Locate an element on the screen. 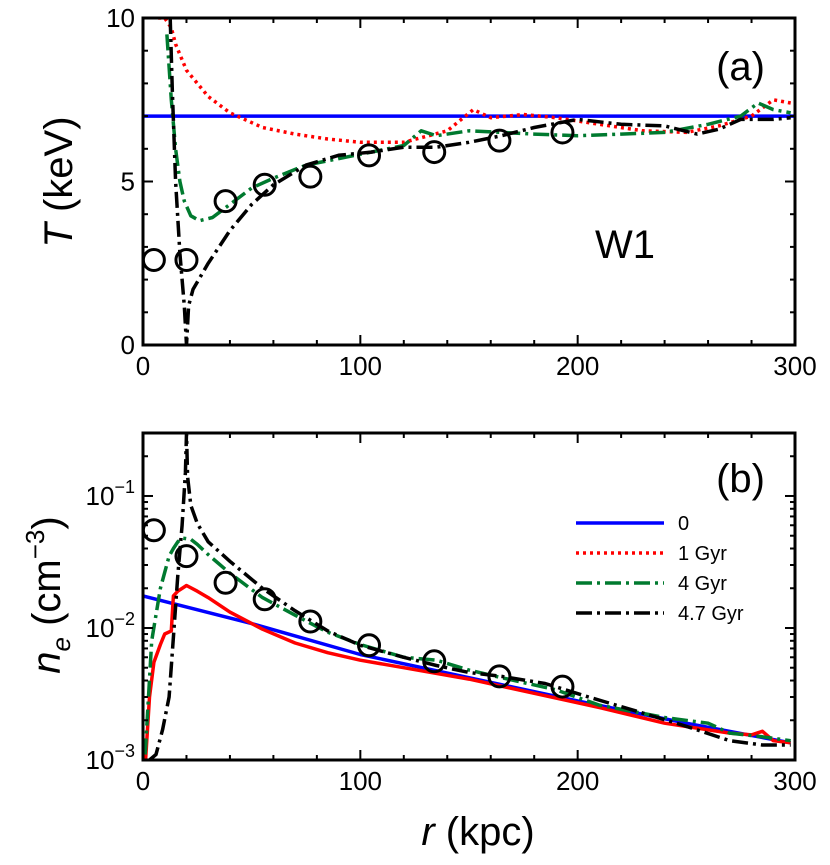  panel-b-ylabel-unit: (cm is located at coordinates (47, 598).